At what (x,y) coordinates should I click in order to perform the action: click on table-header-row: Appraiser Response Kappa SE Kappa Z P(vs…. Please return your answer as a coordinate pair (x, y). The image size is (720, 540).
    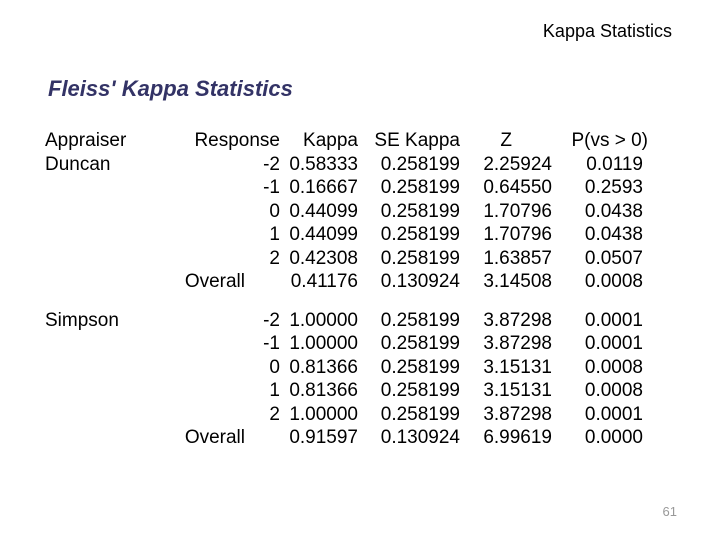
    Looking at the image, I should click on (346, 141).